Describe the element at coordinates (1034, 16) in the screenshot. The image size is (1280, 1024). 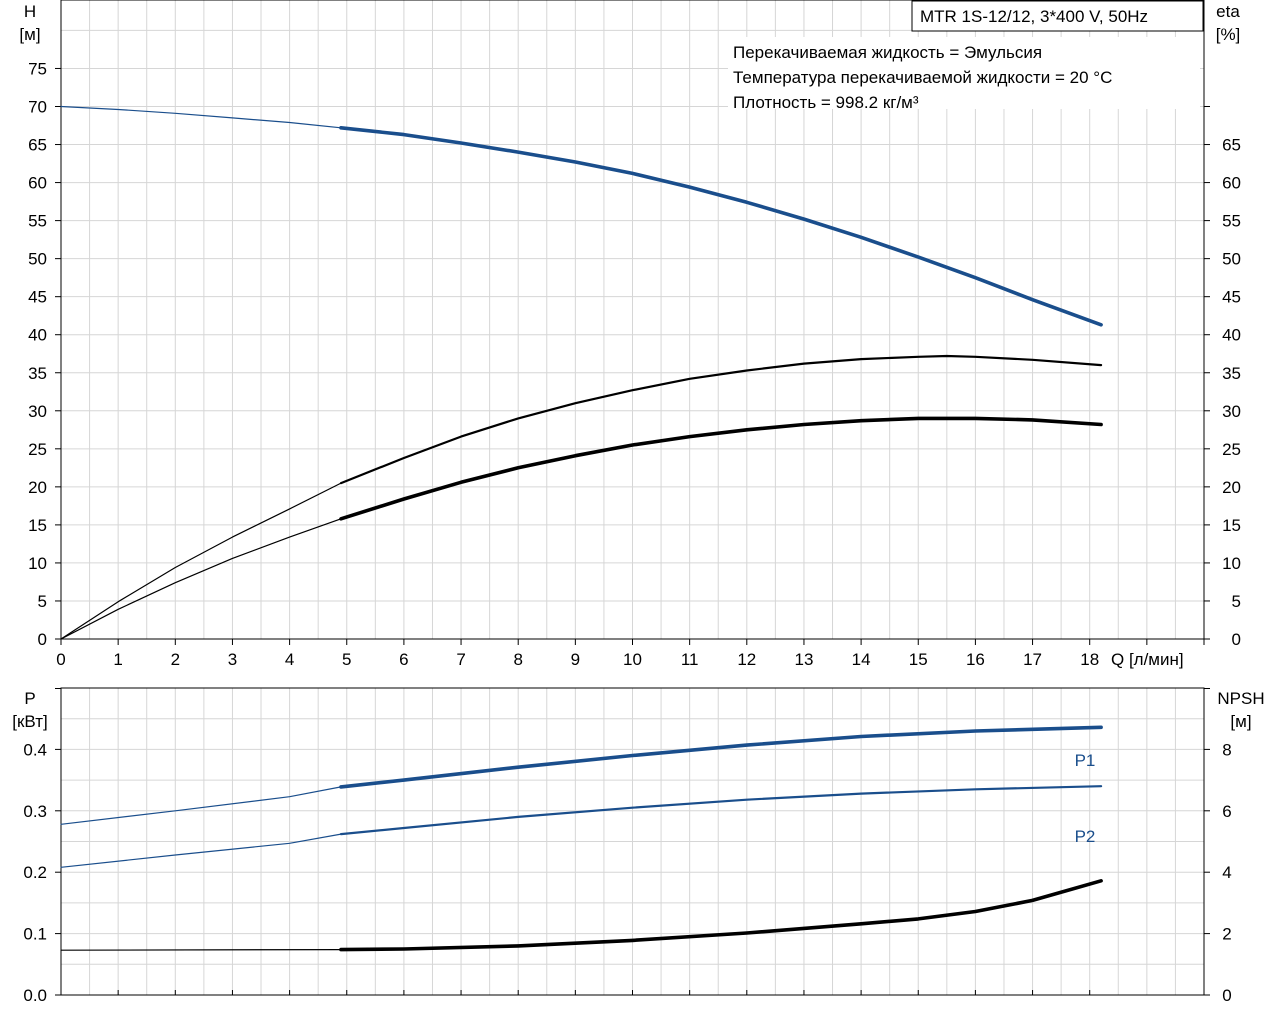
I see `chart-title: MTR 1S-12/12, 3*400 V, 50Hz` at that location.